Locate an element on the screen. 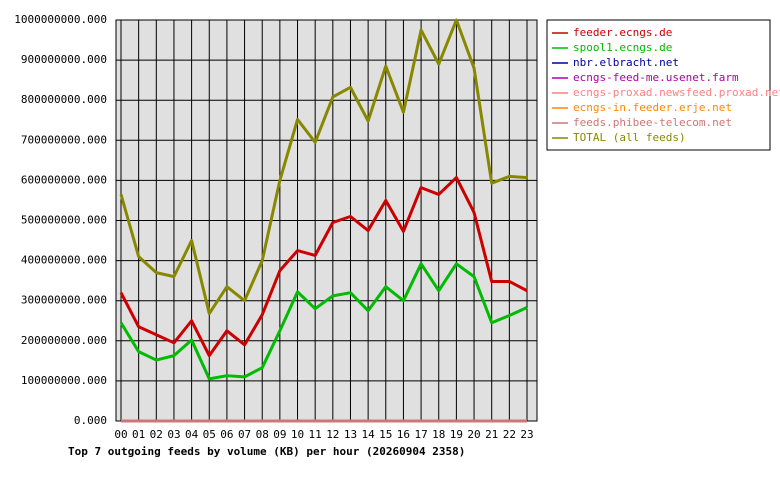  x-tick-label: 22 is located at coordinates (509, 434).